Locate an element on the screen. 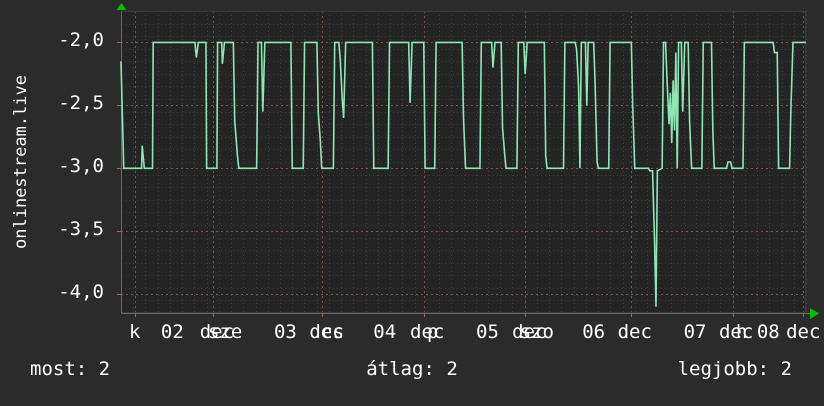 This screenshot has height=406, width=824. chart-legend: most: 2 átlag: 2 legjobb: 2 is located at coordinates (412, 377).